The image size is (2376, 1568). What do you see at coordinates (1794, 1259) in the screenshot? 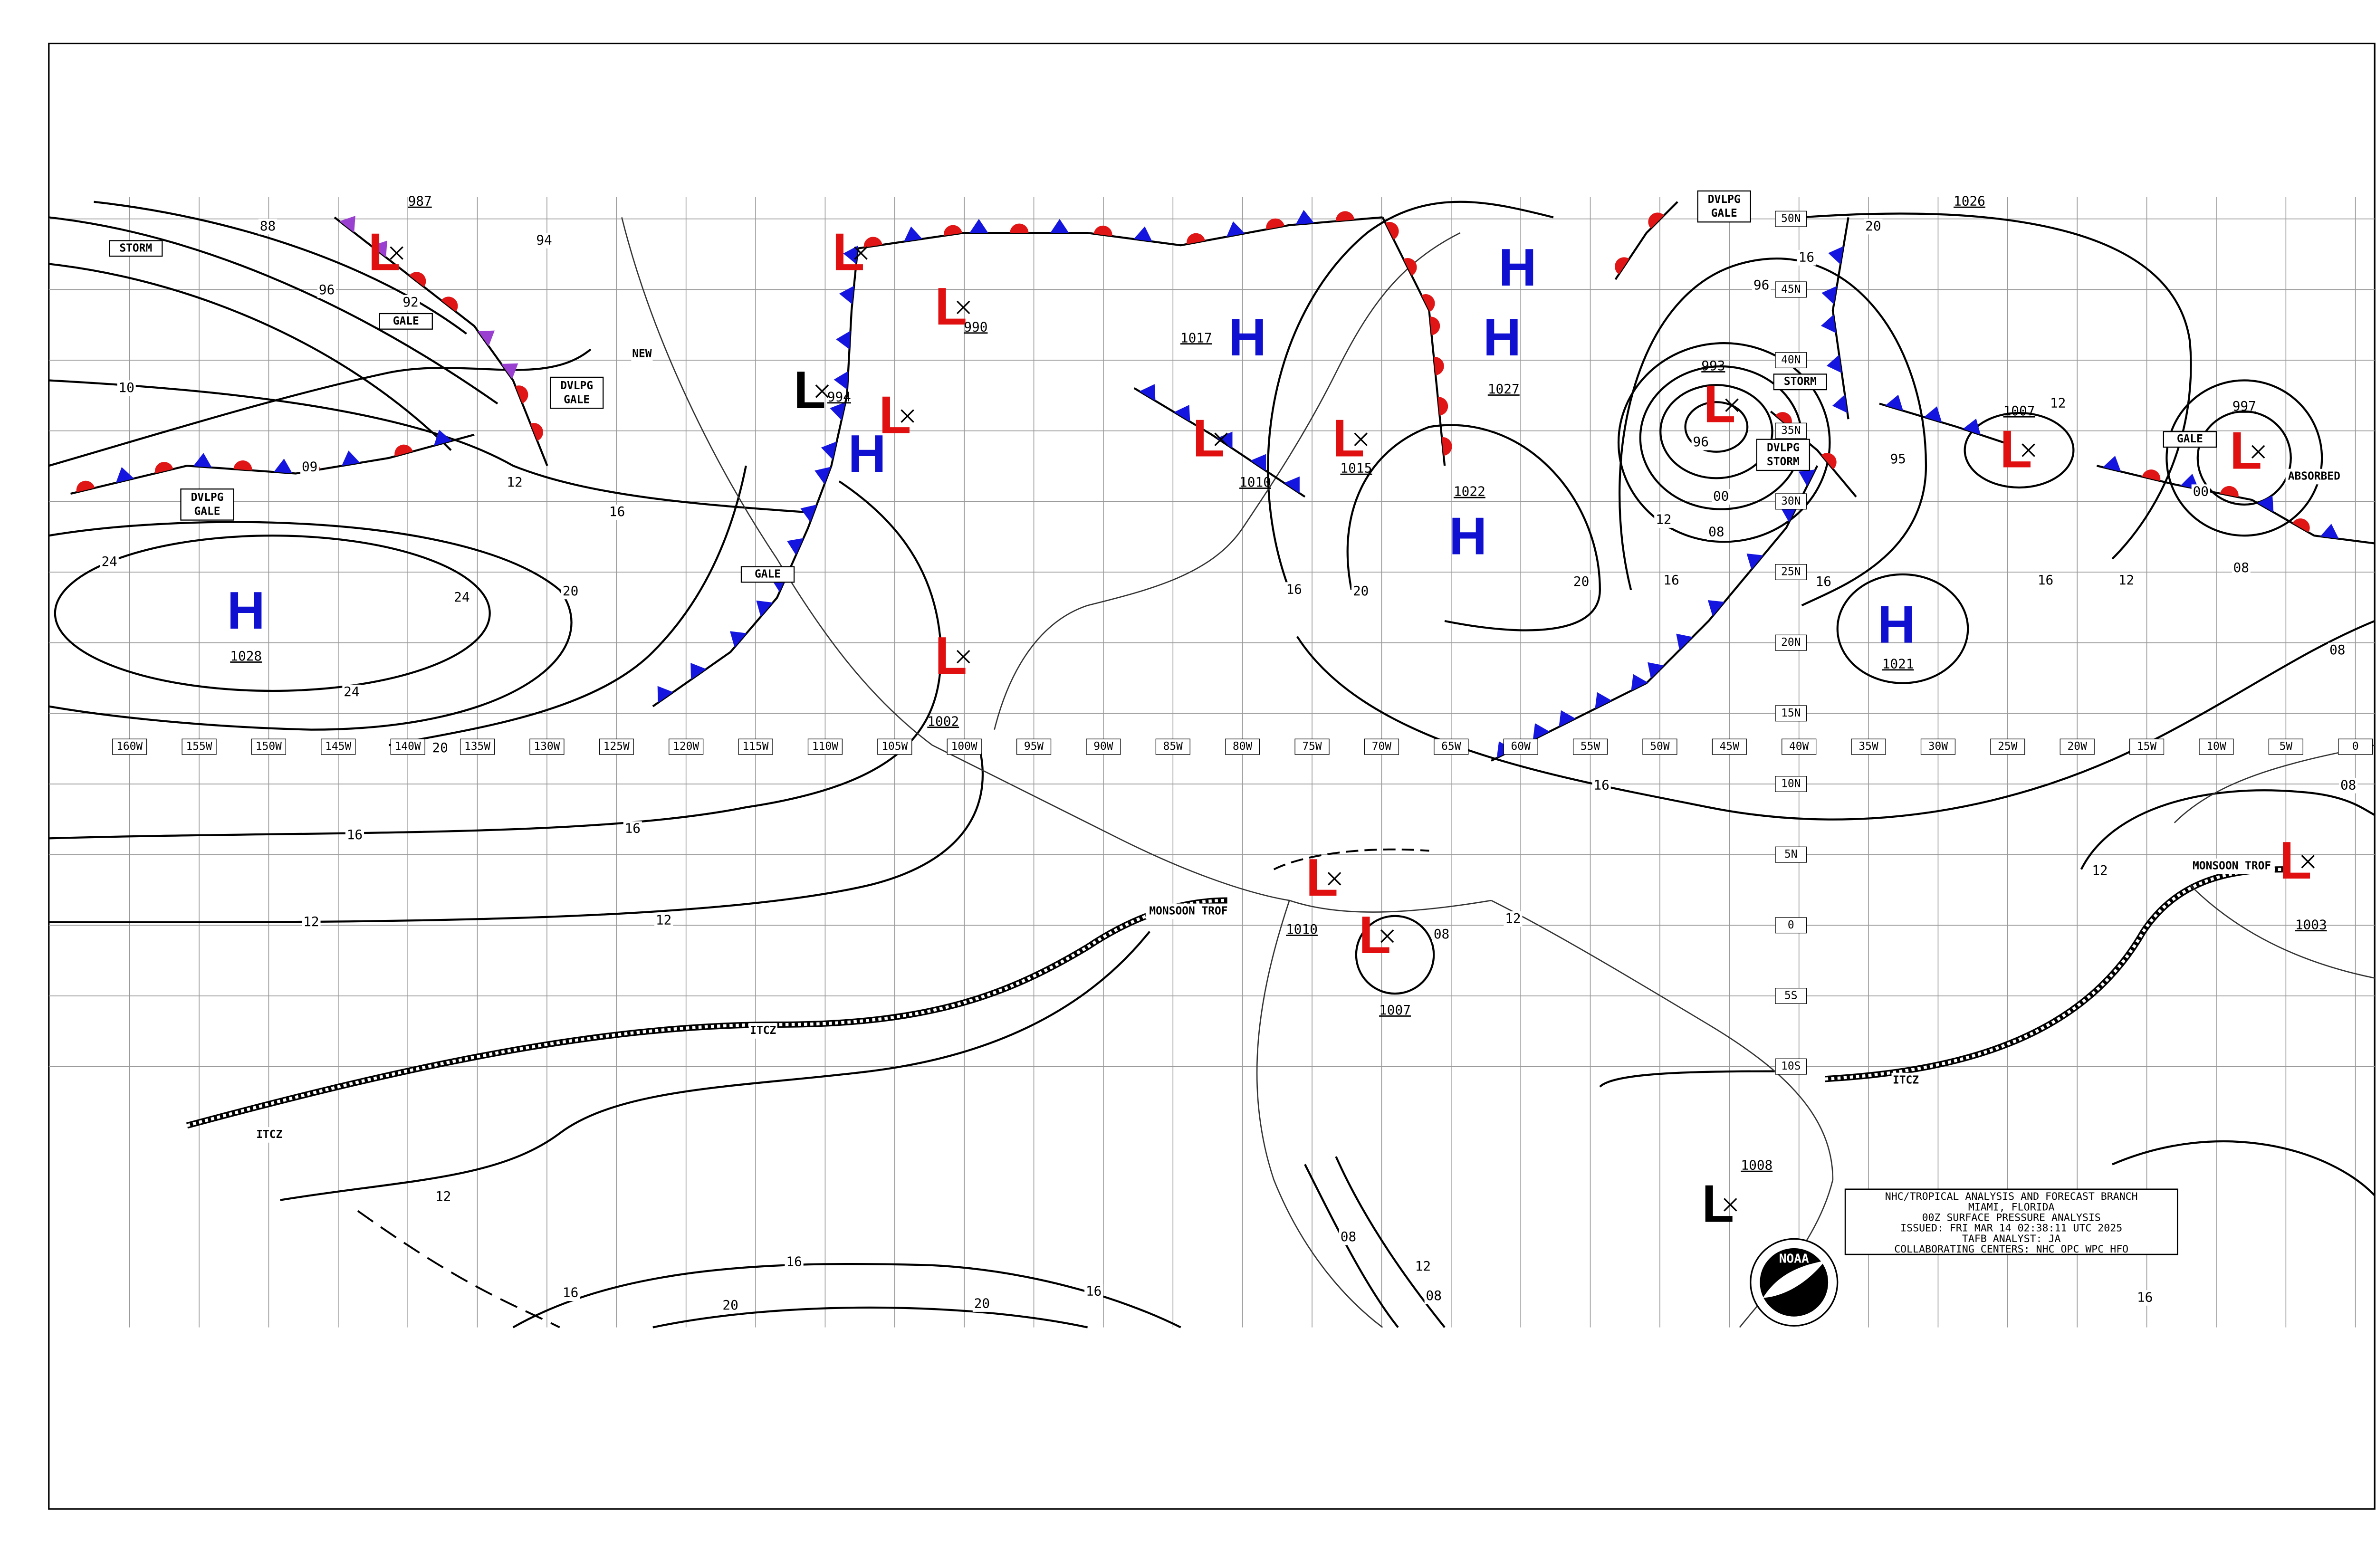
I see `logo-text: NOAA` at bounding box center [1794, 1259].